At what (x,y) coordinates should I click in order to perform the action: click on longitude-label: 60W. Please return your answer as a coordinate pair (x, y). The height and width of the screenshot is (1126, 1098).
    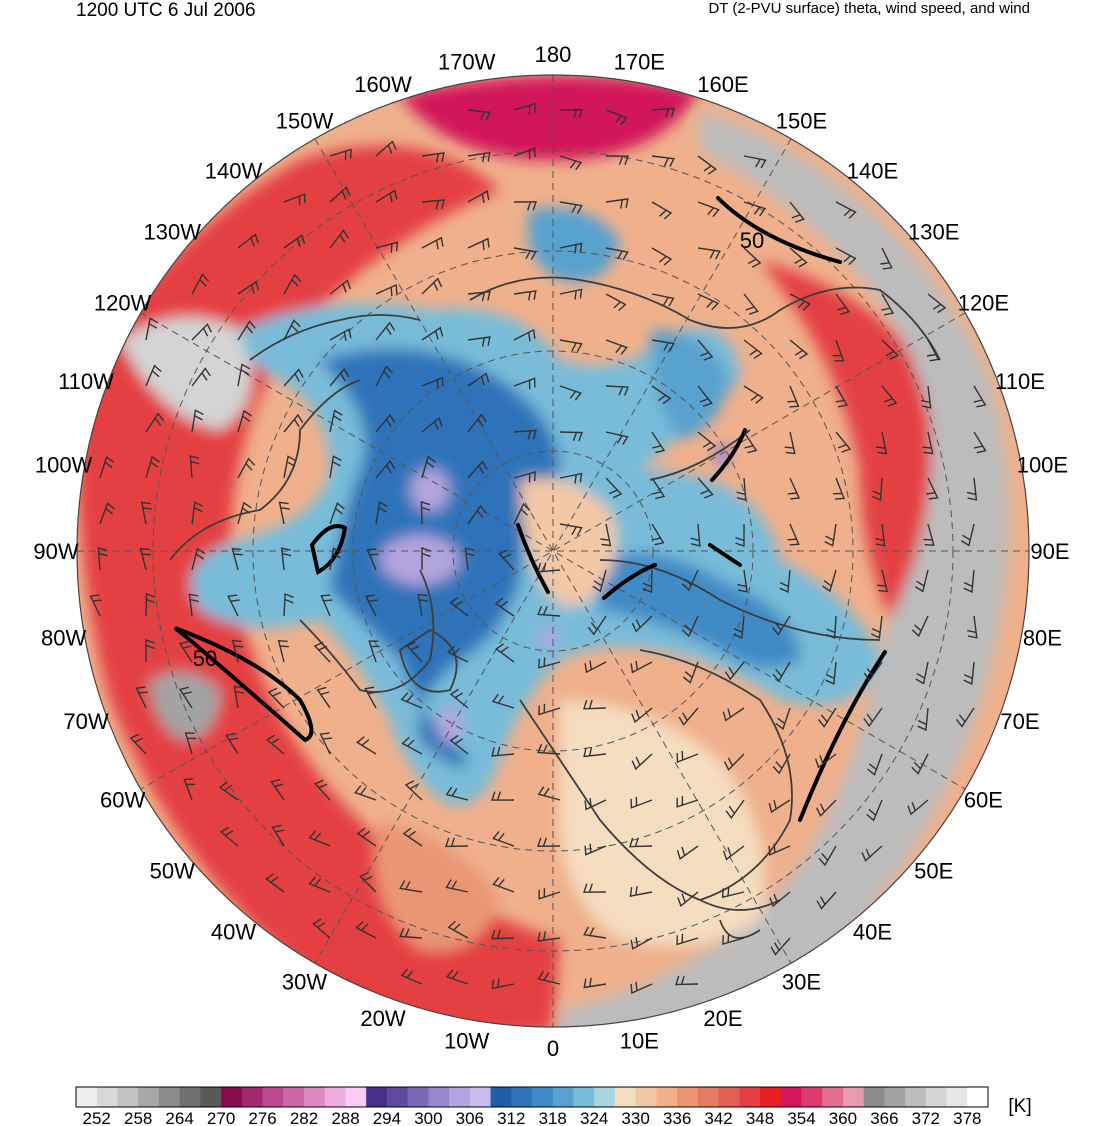
    Looking at the image, I should click on (122, 800).